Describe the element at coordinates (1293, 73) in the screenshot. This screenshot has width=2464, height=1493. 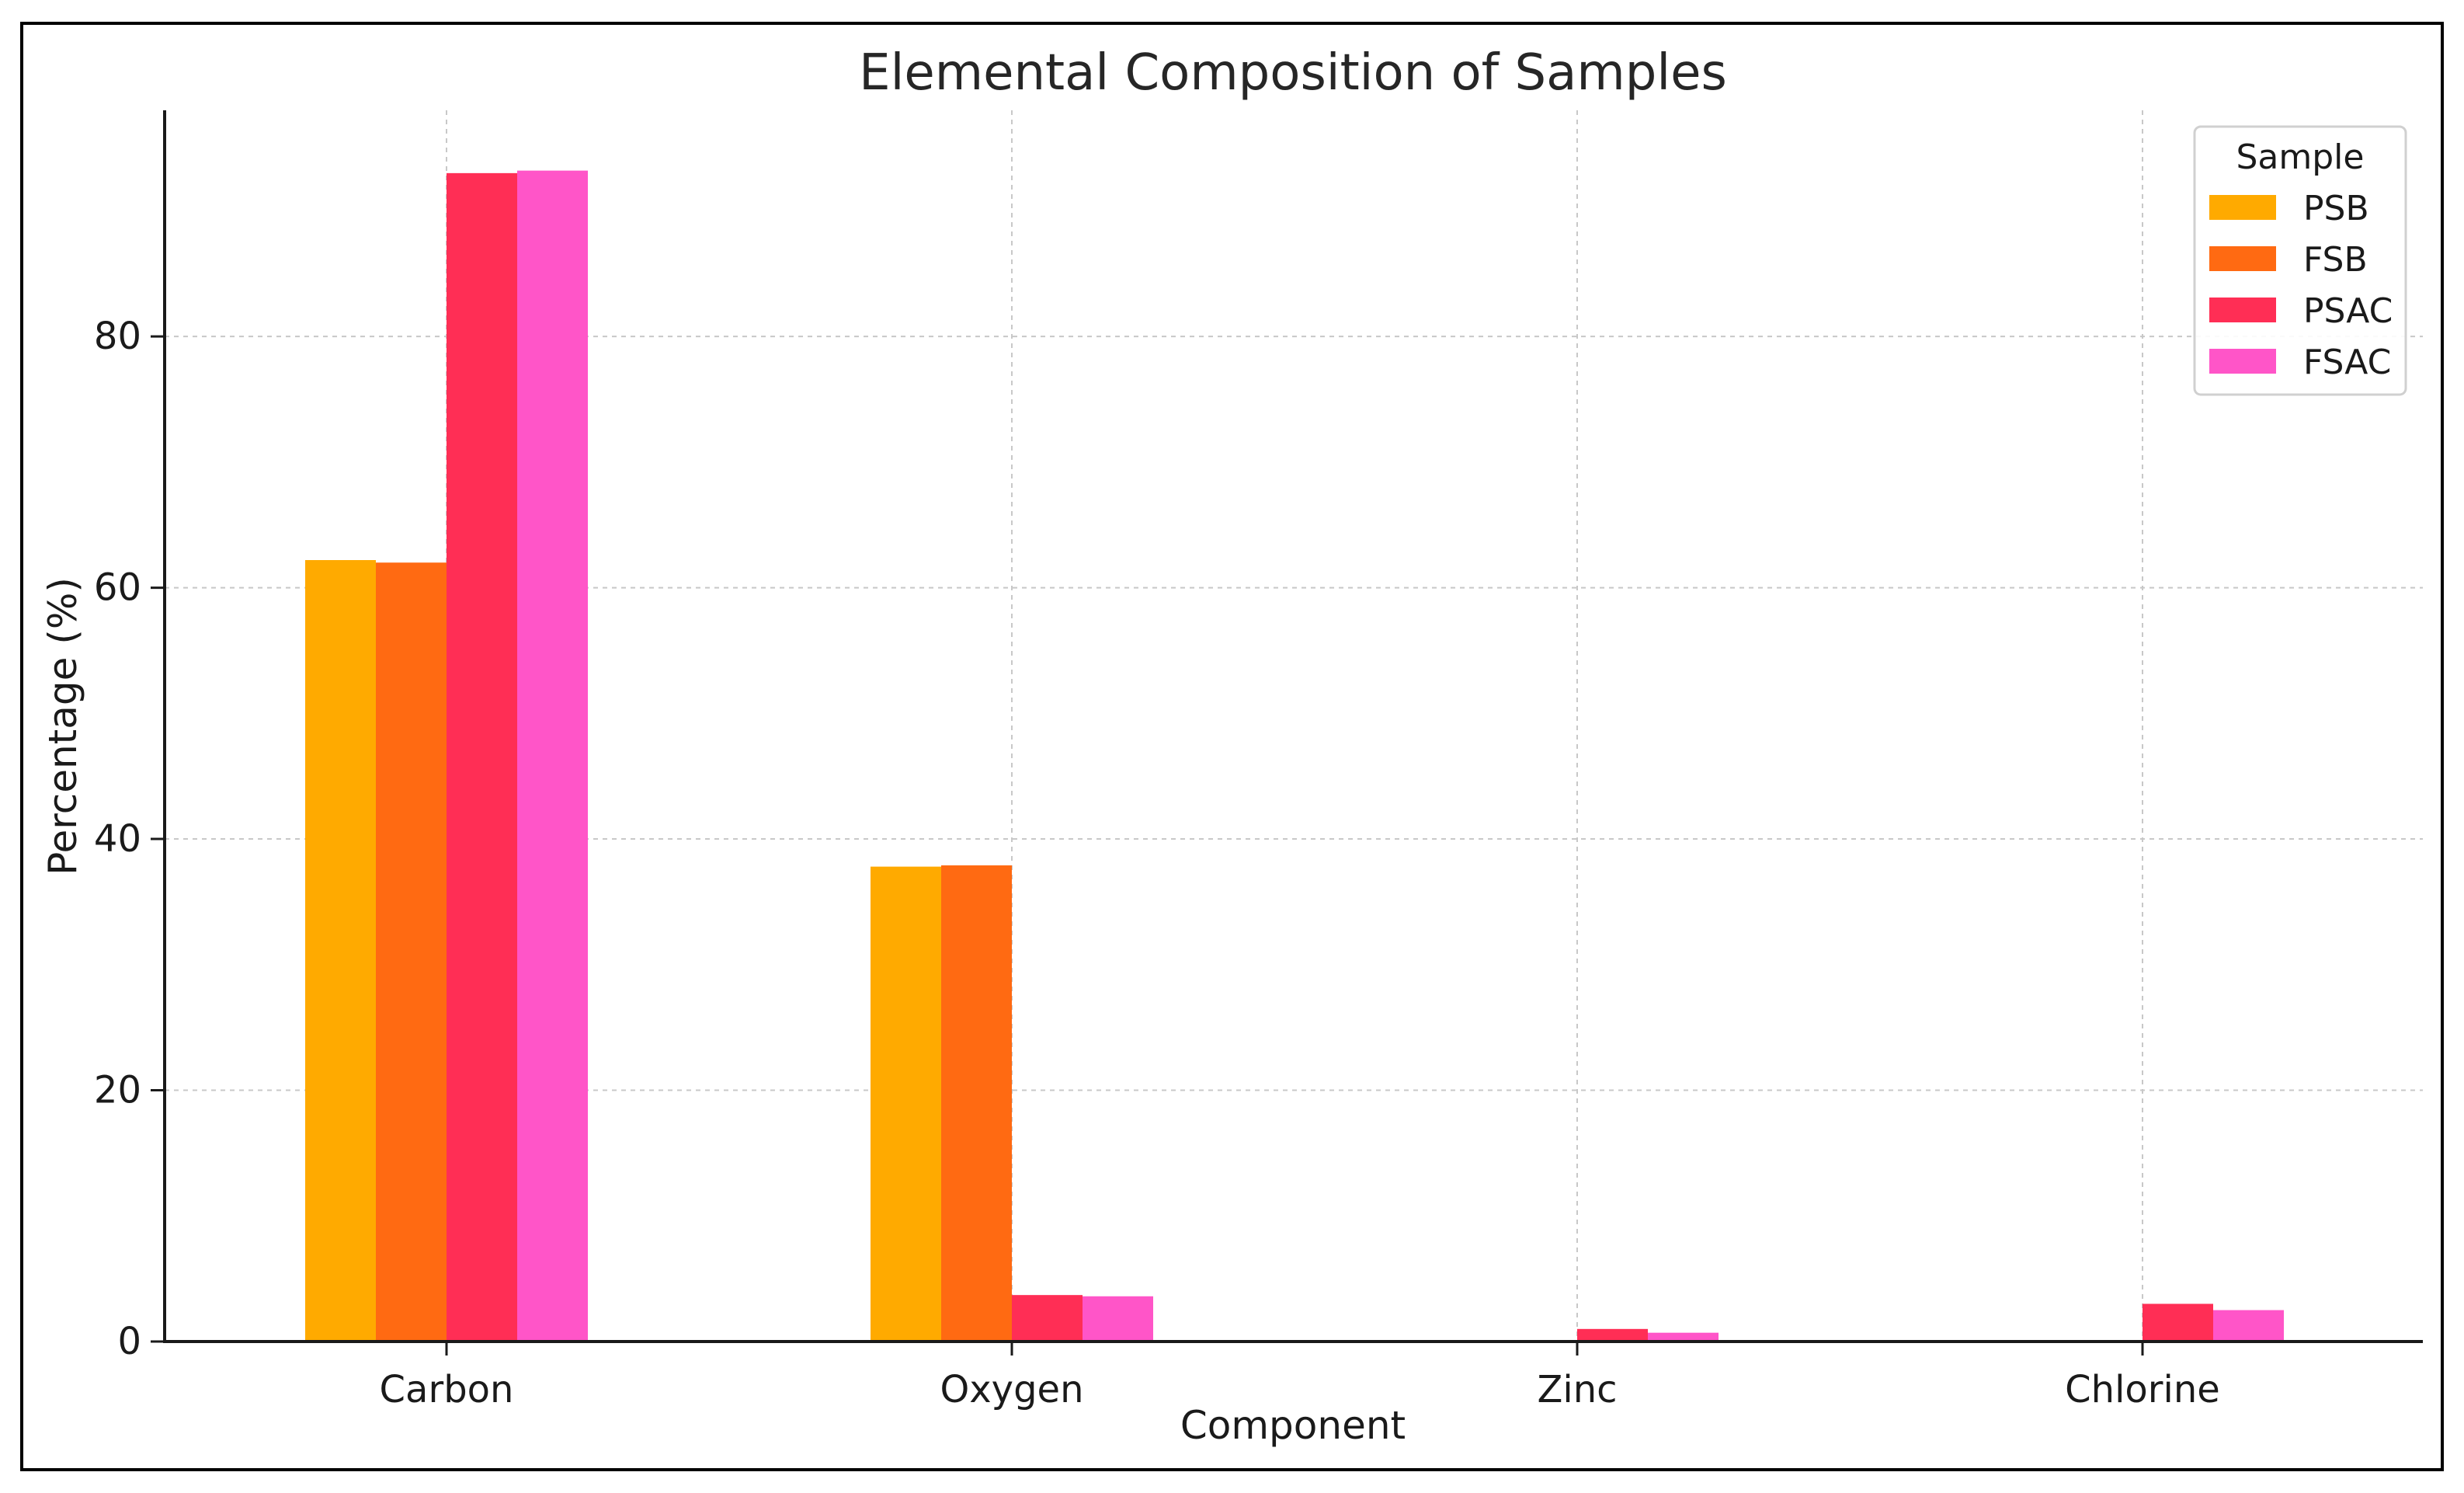
I see `chart-title: Elemental Composition of Samples` at that location.